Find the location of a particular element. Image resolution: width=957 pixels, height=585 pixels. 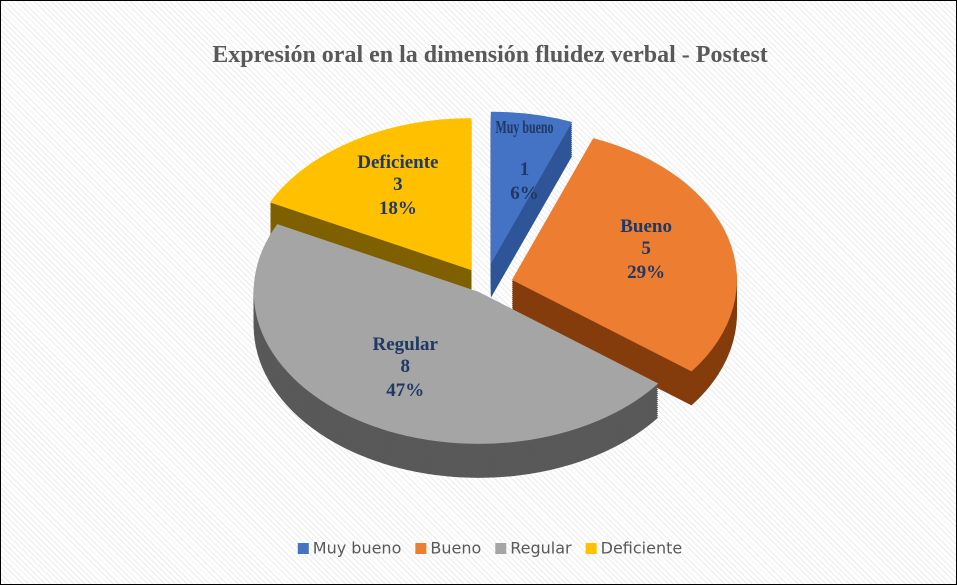

data-label-percent: 6% is located at coordinates (524, 193).